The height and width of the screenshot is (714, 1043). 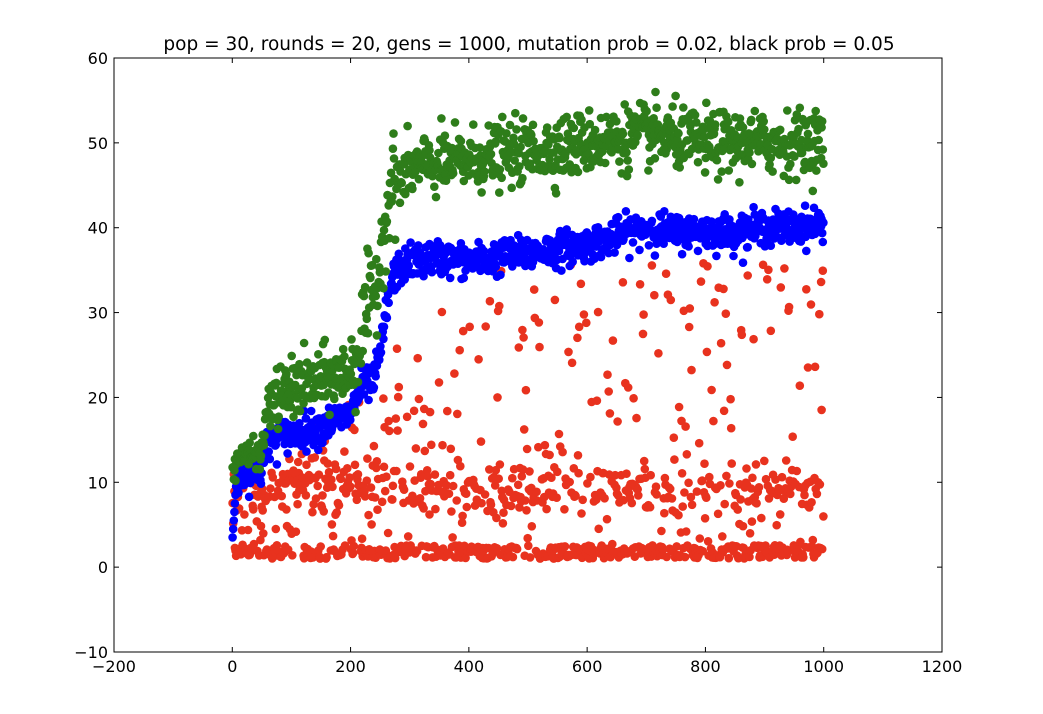 I want to click on x-tick-label: 800, so click(x=705, y=666).